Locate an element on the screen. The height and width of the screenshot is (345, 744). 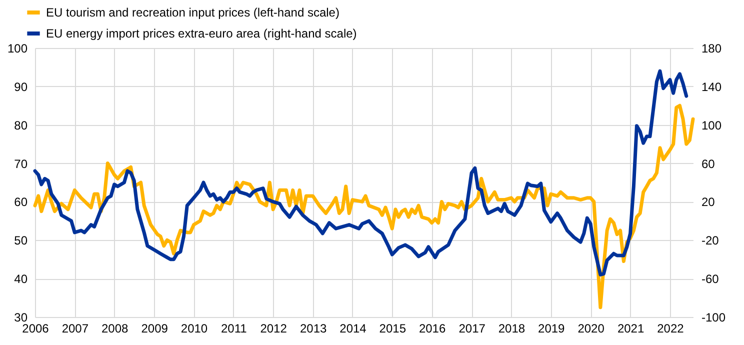
x-tick-label: 2009 is located at coordinates (154, 329).